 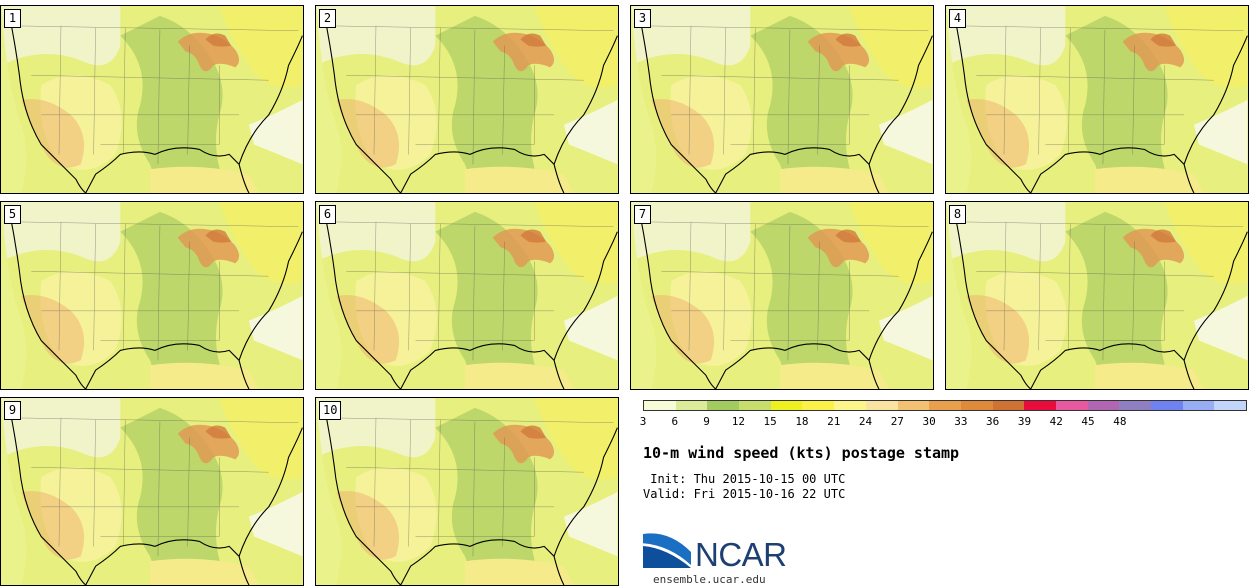 What do you see at coordinates (642, 18) in the screenshot?
I see `panel-label: 3` at bounding box center [642, 18].